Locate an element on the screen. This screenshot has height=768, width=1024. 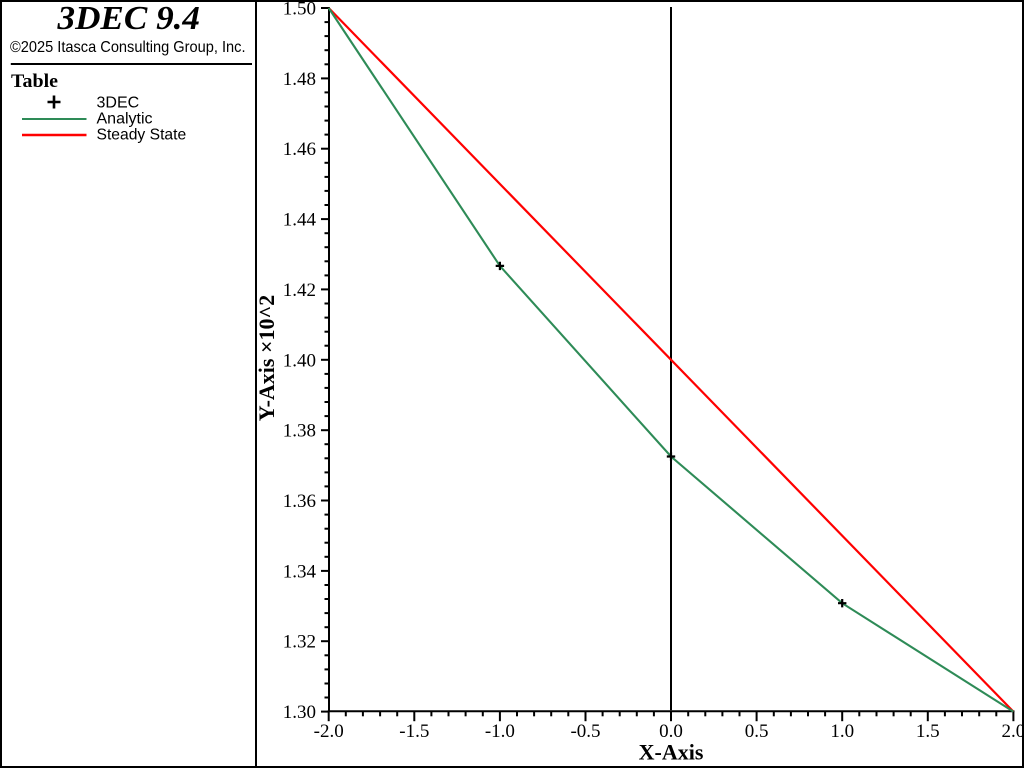
svg-text: 1.36 is located at coordinates (299, 501).